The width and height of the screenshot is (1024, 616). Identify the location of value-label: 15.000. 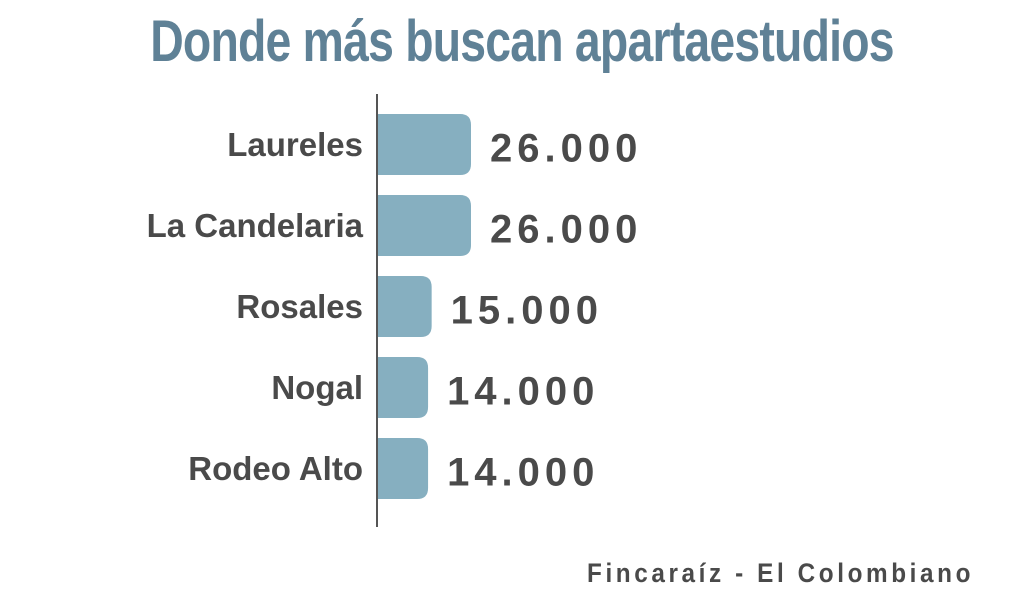
(527, 311).